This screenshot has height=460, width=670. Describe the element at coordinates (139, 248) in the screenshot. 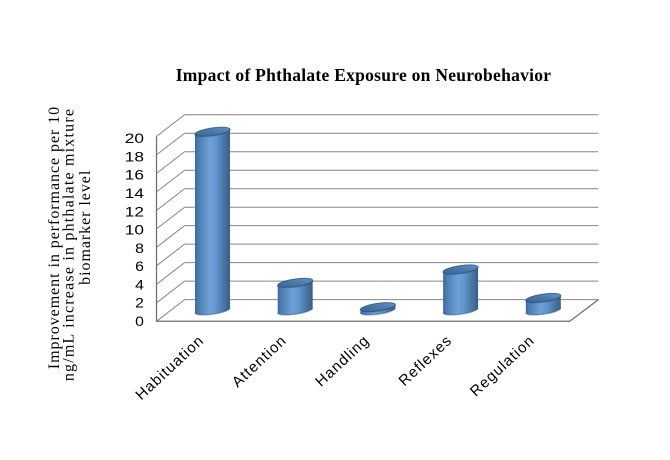

I see `svg-text: 8` at that location.